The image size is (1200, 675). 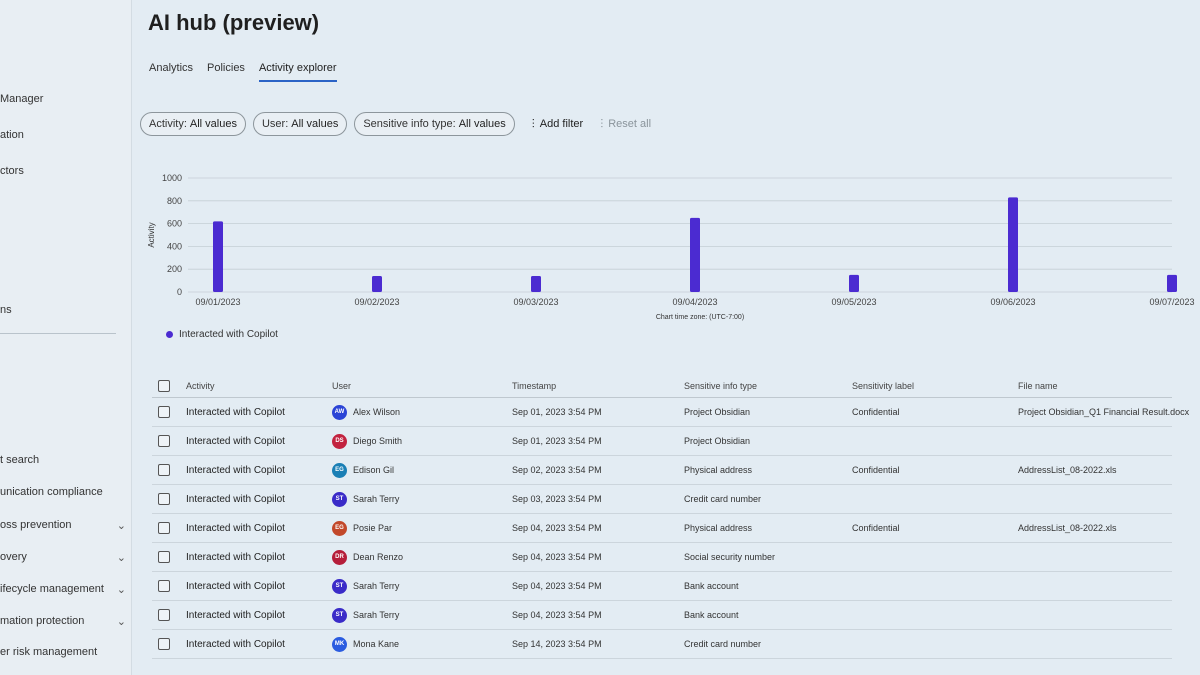 What do you see at coordinates (65, 589) in the screenshot?
I see `sidebar-item: ifecycle management ⌄` at bounding box center [65, 589].